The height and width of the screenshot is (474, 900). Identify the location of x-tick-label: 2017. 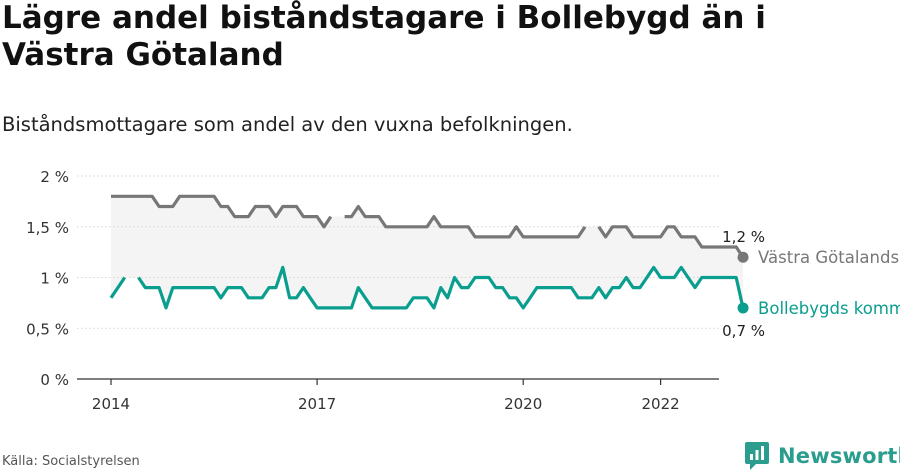
(317, 404).